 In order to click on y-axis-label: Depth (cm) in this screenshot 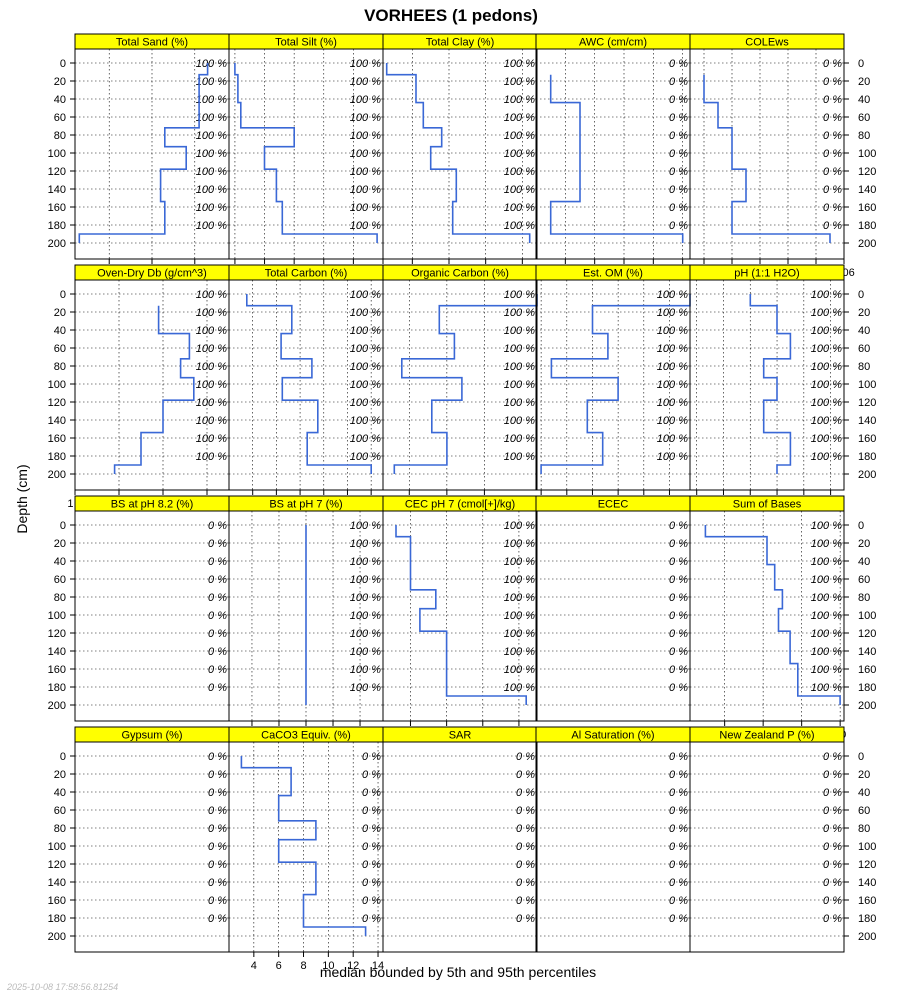, I will do `click(22, 498)`.